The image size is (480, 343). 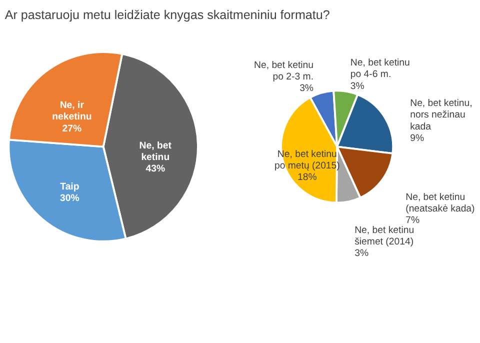 What do you see at coordinates (308, 178) in the screenshot?
I see `data-label: 18%` at bounding box center [308, 178].